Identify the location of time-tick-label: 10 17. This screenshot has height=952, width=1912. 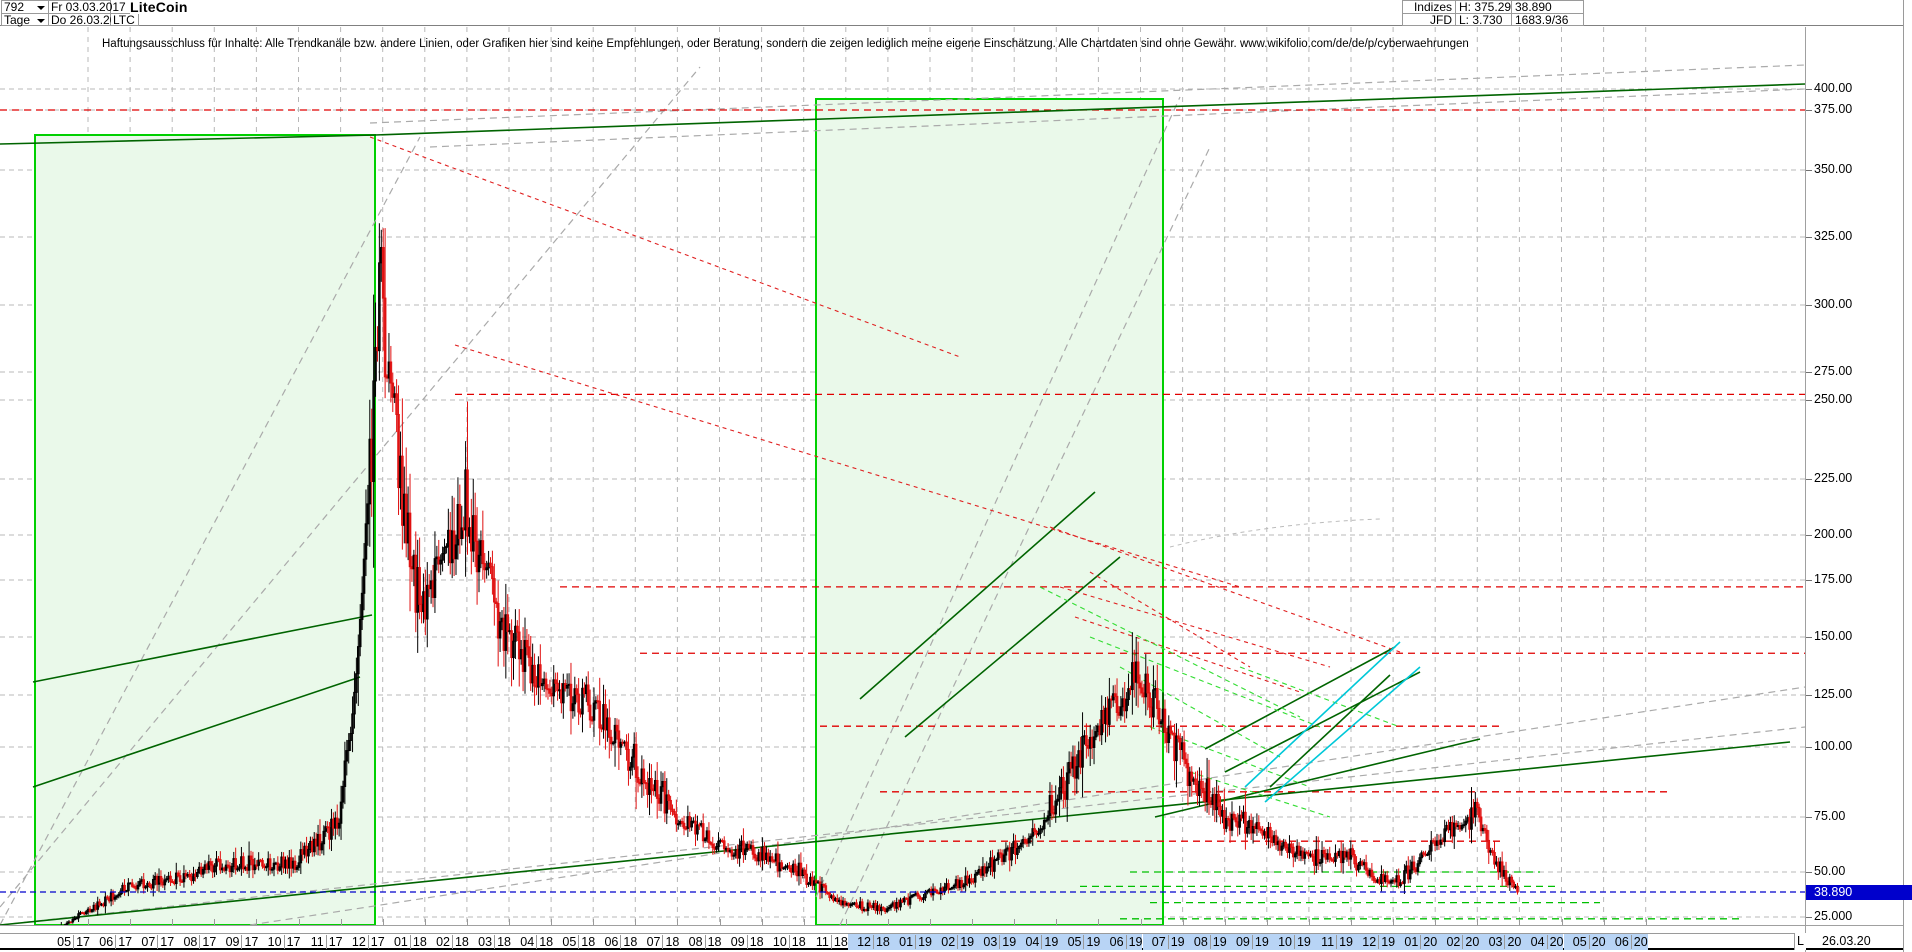
(284, 942).